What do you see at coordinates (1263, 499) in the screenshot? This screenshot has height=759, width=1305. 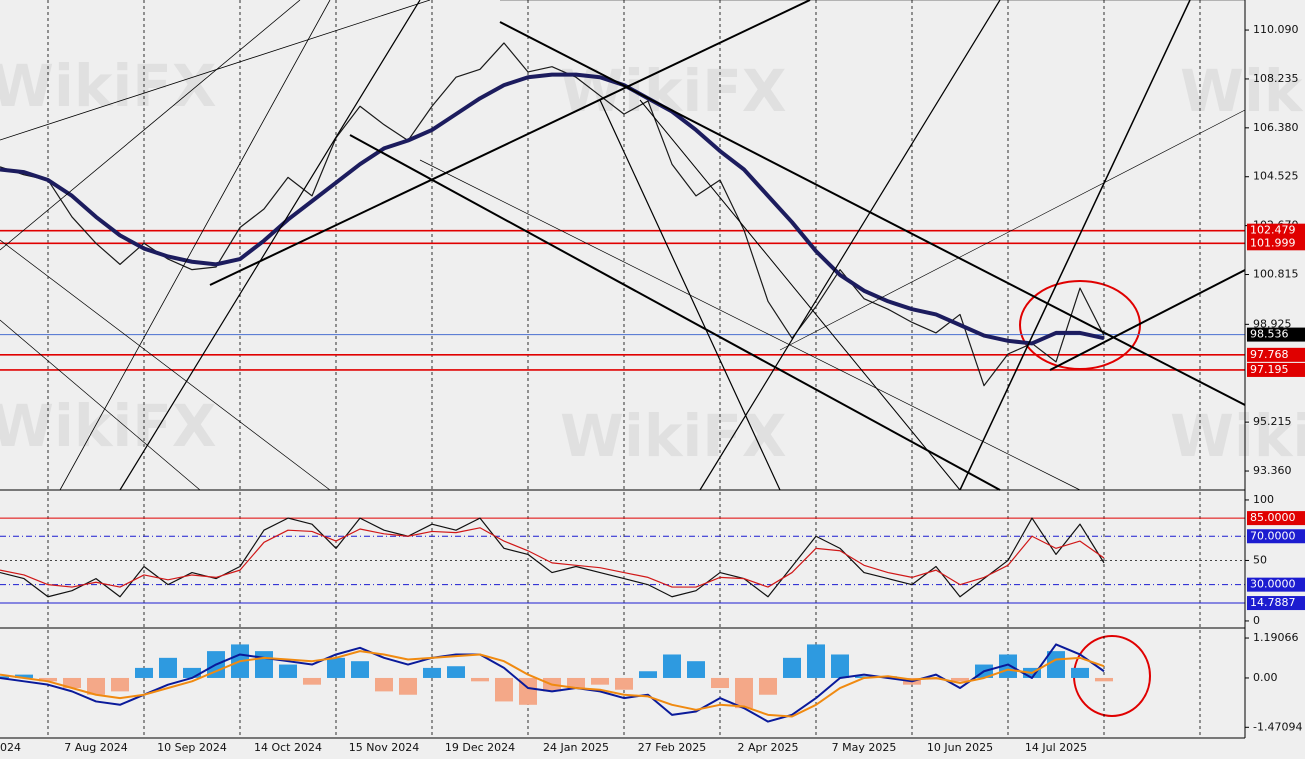 I see `y-tick-label: 100` at bounding box center [1263, 499].